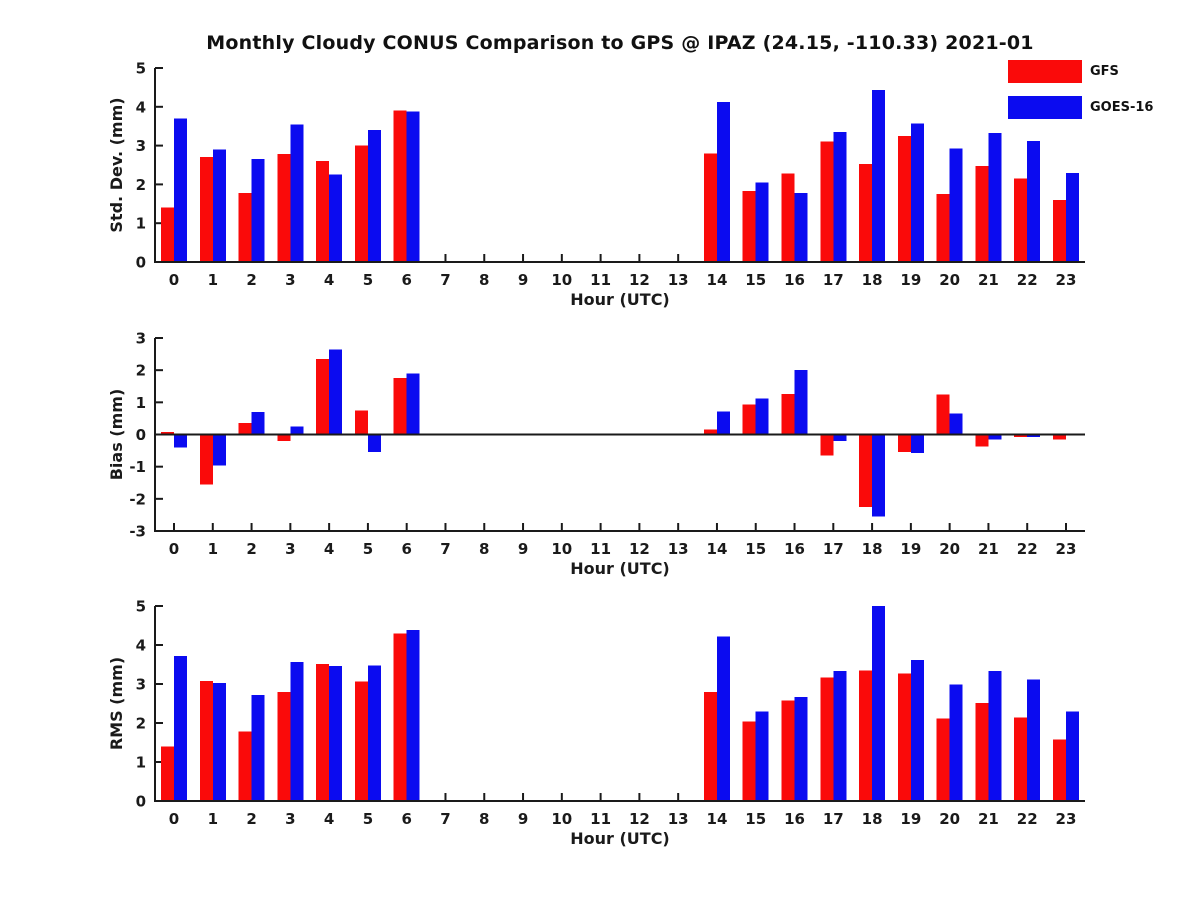 The width and height of the screenshot is (1200, 900). Describe the element at coordinates (794, 549) in the screenshot. I see `x-tick-label: 16` at that location.